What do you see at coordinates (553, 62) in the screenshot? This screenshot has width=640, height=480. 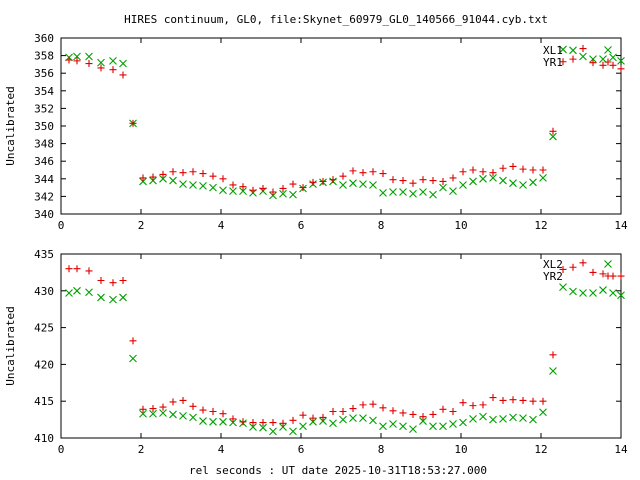 I see `legend-entry-yr1: YR1` at bounding box center [553, 62].